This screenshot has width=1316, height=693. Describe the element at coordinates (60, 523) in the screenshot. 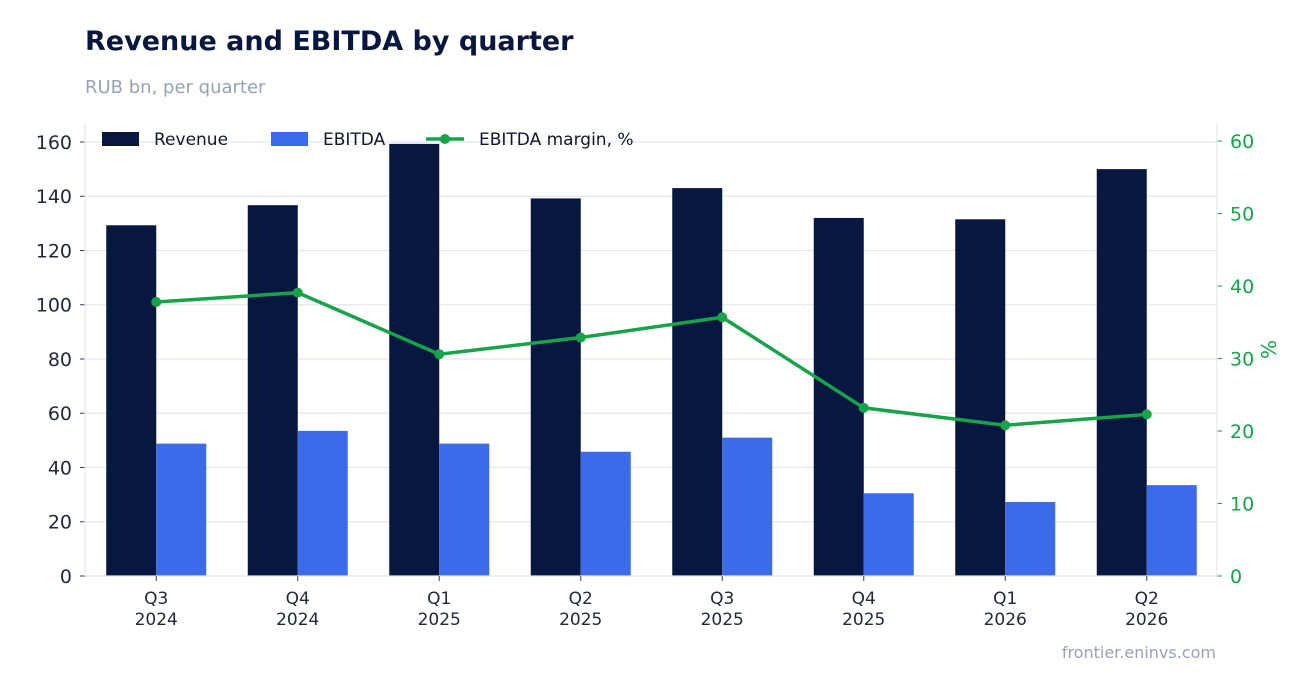

I see `y-tick-label: 20` at that location.